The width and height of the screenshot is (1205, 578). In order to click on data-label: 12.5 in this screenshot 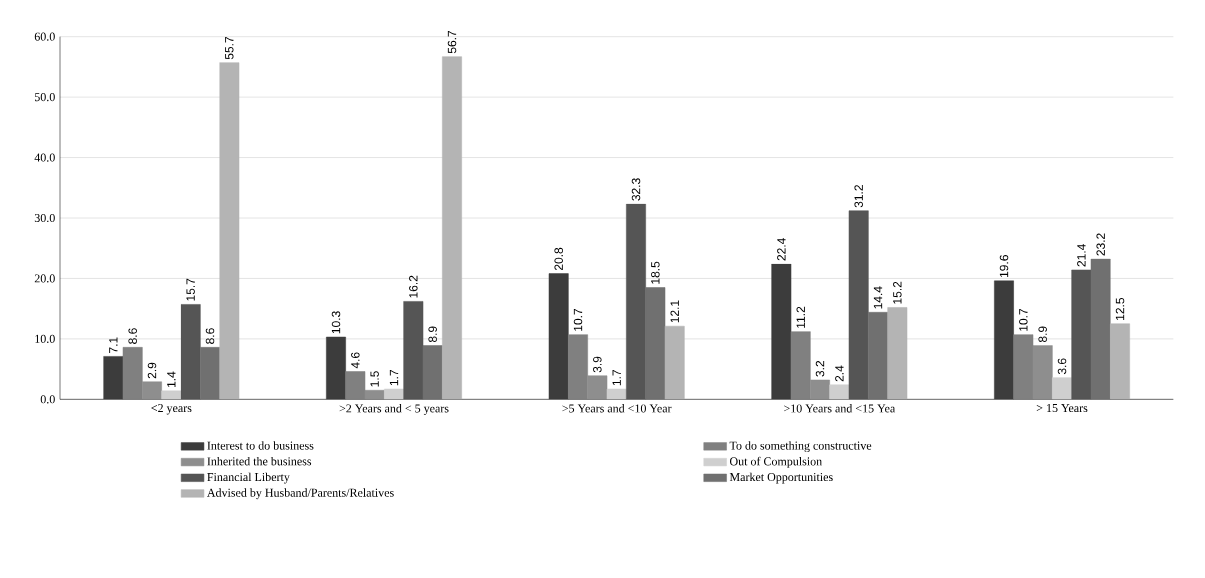, I will do `click(1120, 309)`.